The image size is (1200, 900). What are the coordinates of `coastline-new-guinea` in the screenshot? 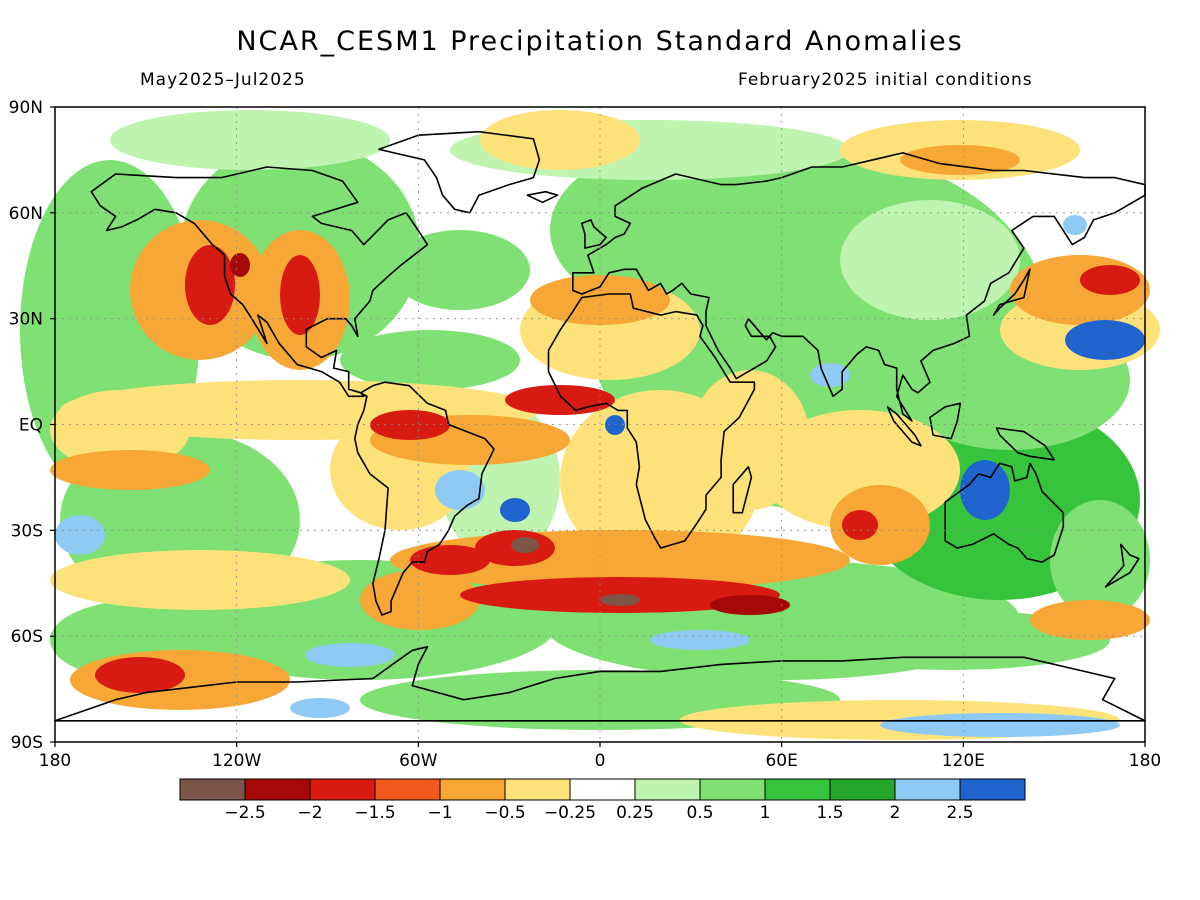 It's located at (1025, 444).